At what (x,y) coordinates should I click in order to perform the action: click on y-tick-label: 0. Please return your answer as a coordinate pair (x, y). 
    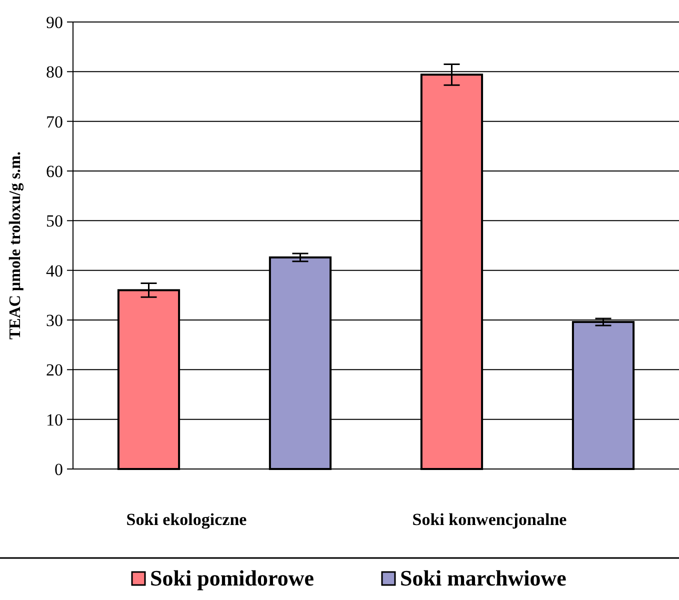
    Looking at the image, I should click on (58, 469).